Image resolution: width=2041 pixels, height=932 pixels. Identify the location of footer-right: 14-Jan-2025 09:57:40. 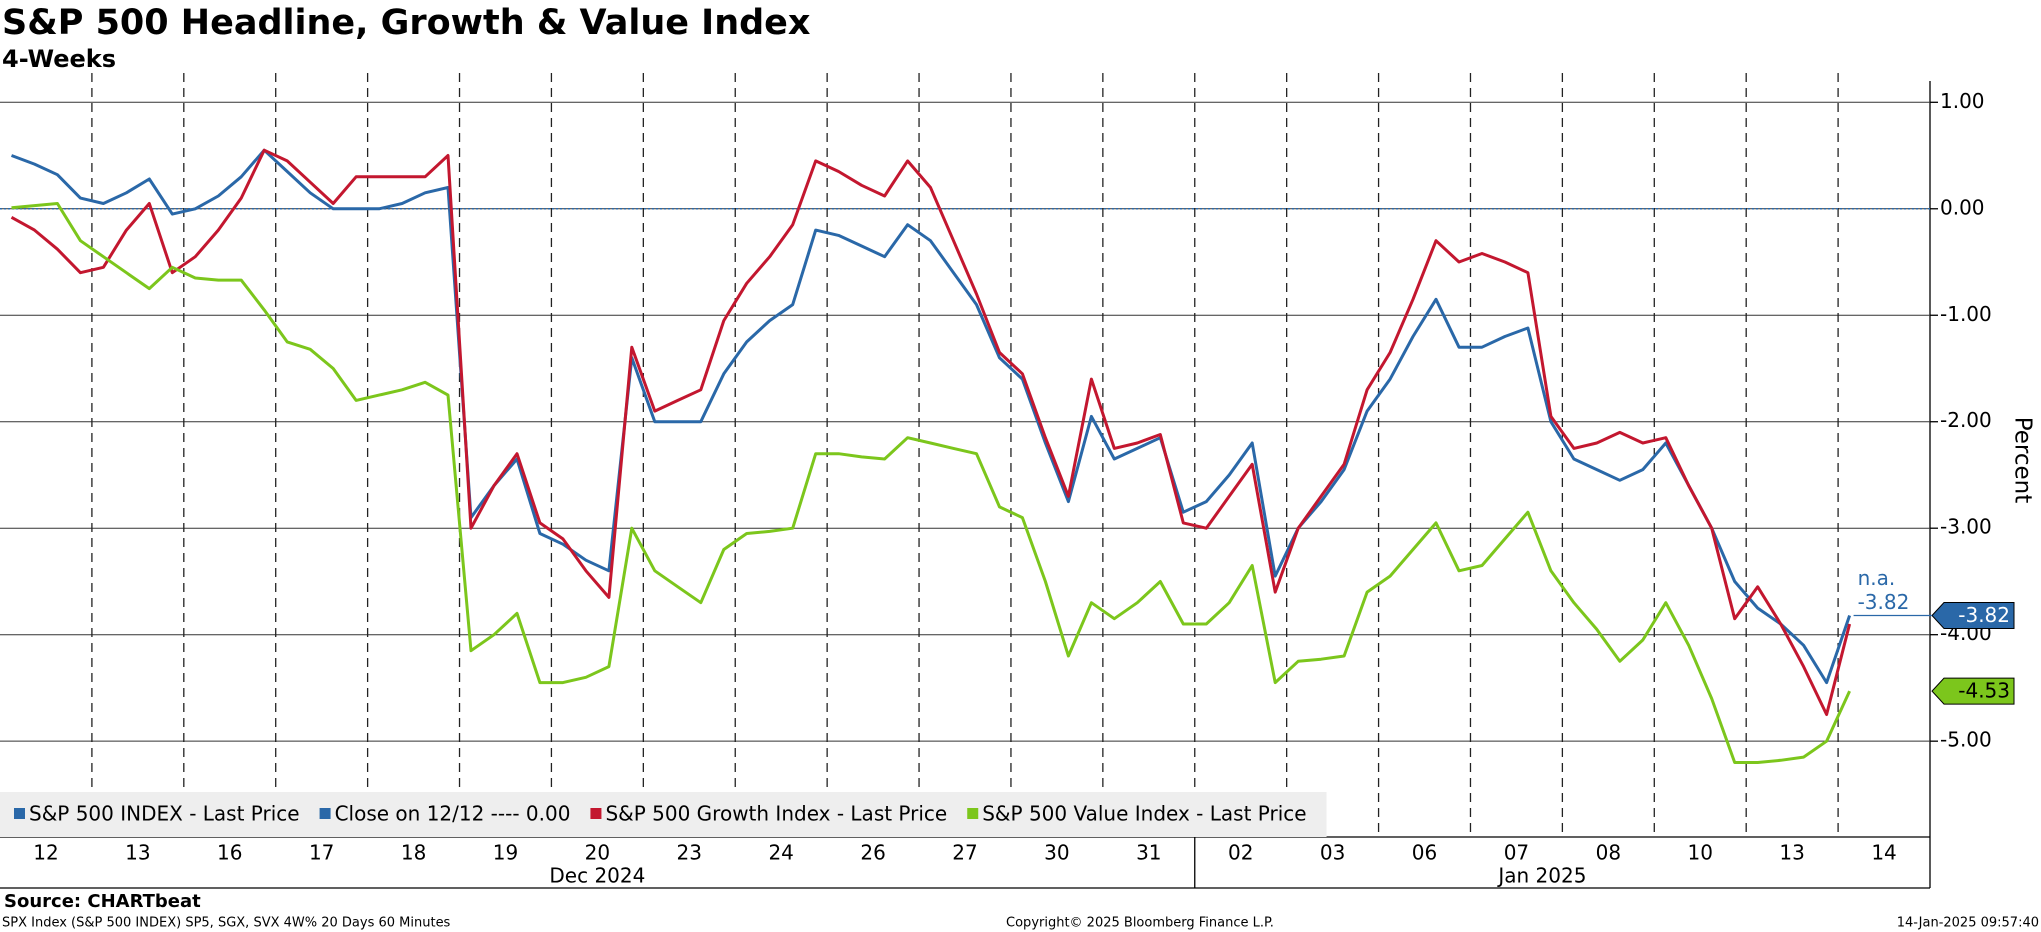
(1968, 923).